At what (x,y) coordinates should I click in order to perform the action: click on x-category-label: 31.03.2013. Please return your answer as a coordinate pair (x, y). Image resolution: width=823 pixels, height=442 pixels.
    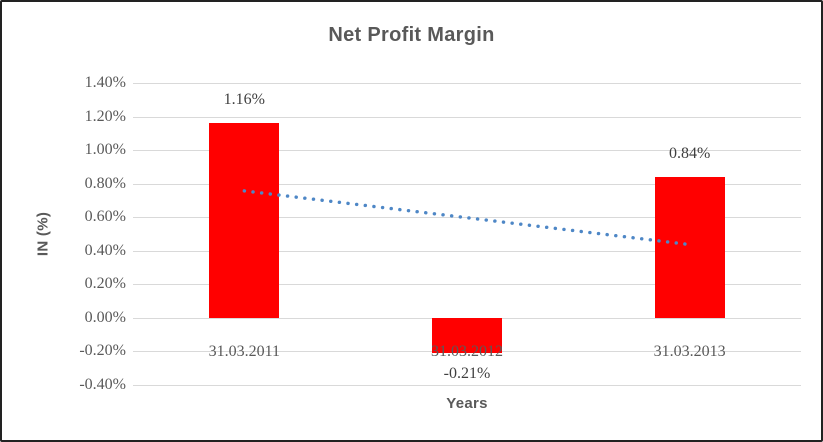
    Looking at the image, I should click on (689, 351).